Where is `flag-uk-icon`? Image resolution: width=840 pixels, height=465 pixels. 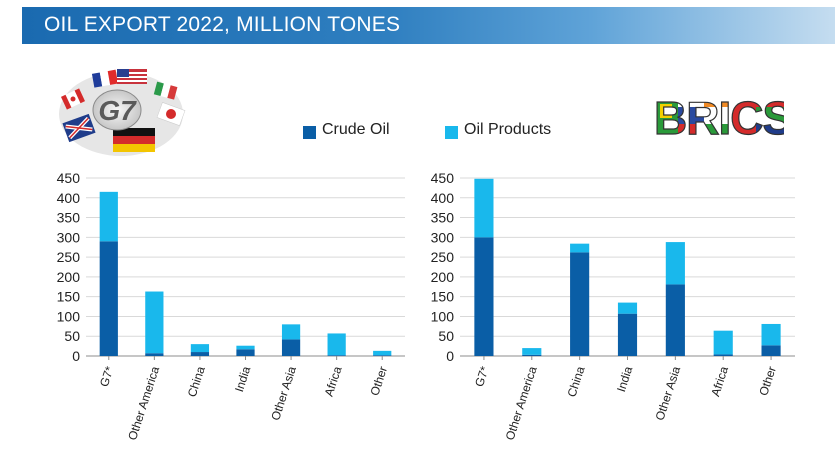 flag-uk-icon is located at coordinates (79, 128).